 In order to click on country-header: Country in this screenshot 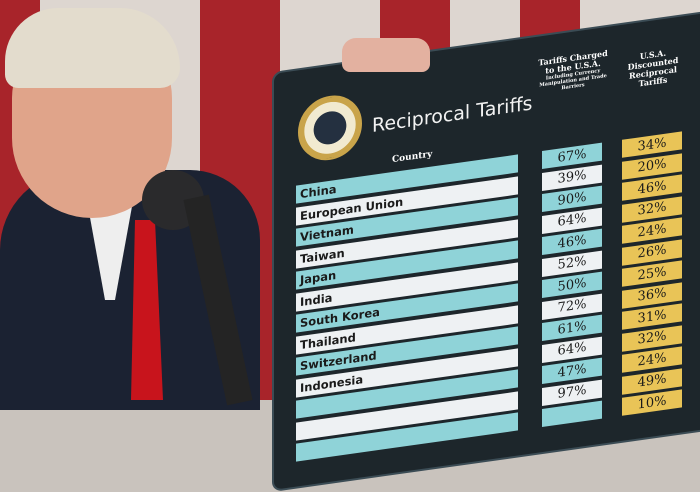, I will do `click(412, 157)`.